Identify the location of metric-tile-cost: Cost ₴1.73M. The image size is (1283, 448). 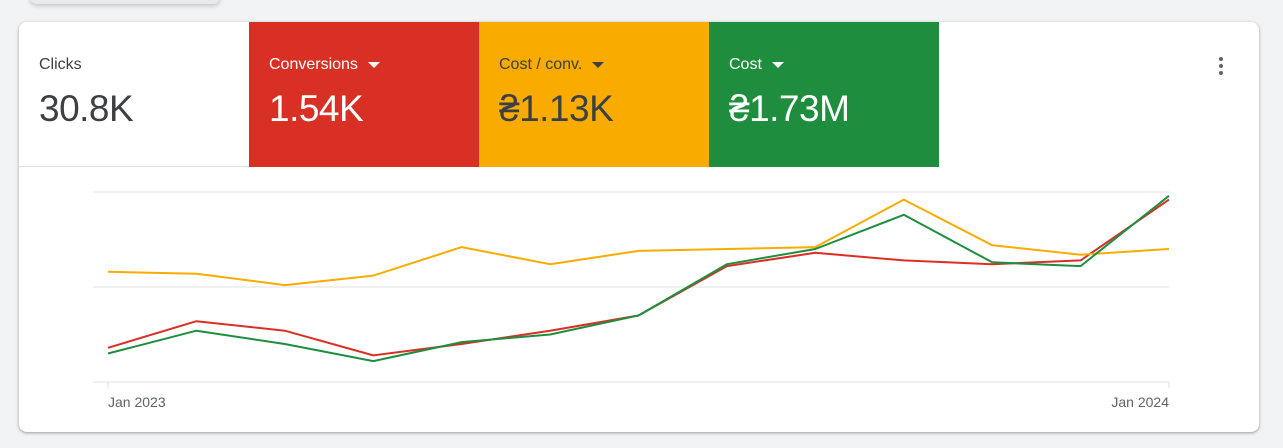
(824, 94).